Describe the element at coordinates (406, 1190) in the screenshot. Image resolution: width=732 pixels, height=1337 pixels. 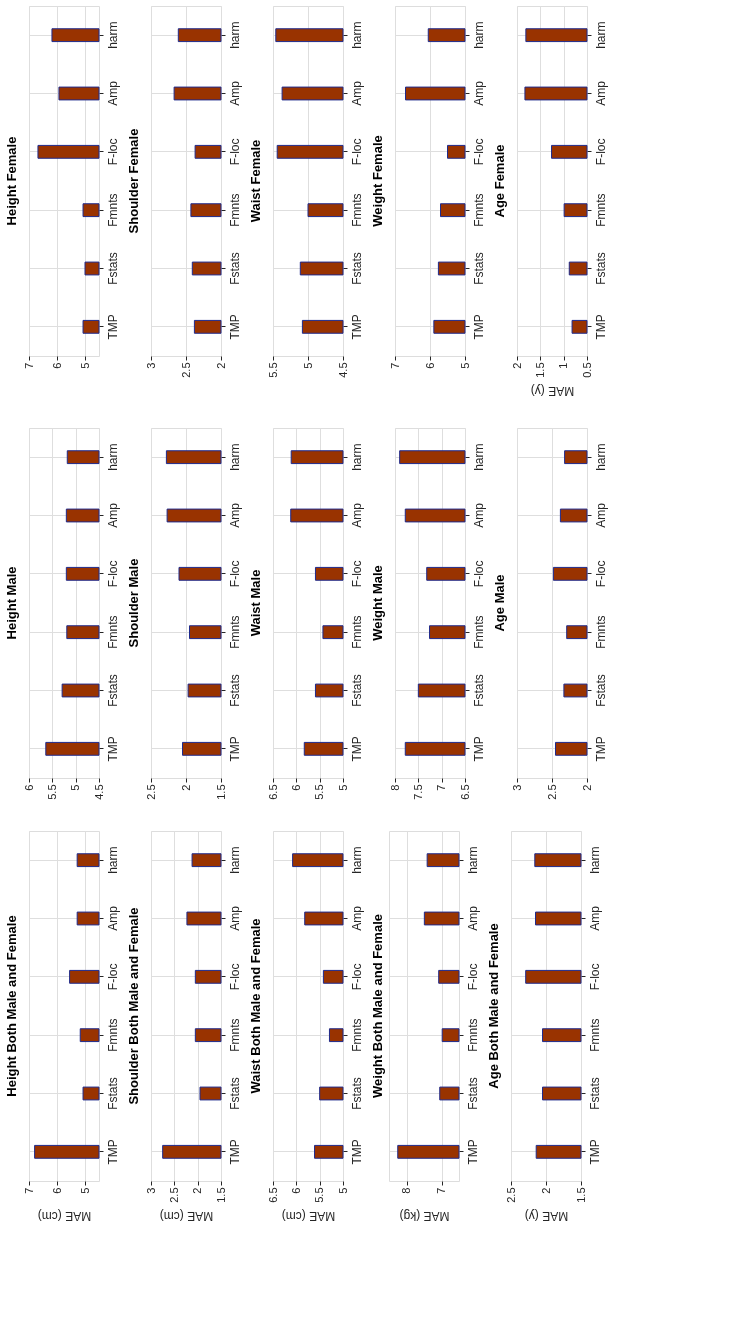
I see `x-tick-label: 8` at that location.